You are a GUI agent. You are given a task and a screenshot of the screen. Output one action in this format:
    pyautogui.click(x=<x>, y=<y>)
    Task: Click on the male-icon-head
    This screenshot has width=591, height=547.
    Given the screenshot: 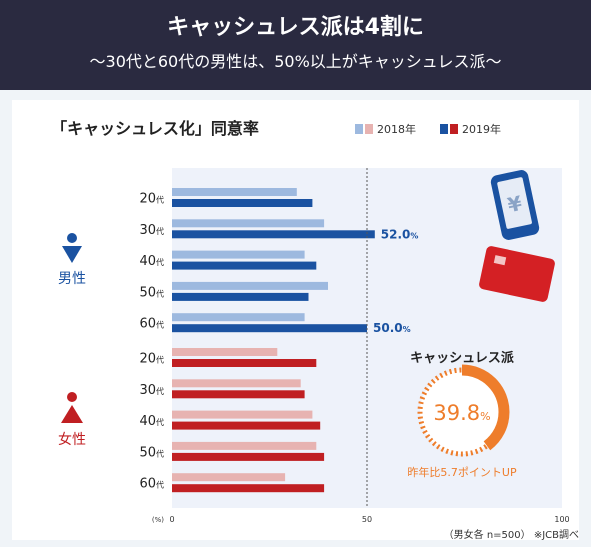 What is the action you would take?
    pyautogui.click(x=72, y=238)
    